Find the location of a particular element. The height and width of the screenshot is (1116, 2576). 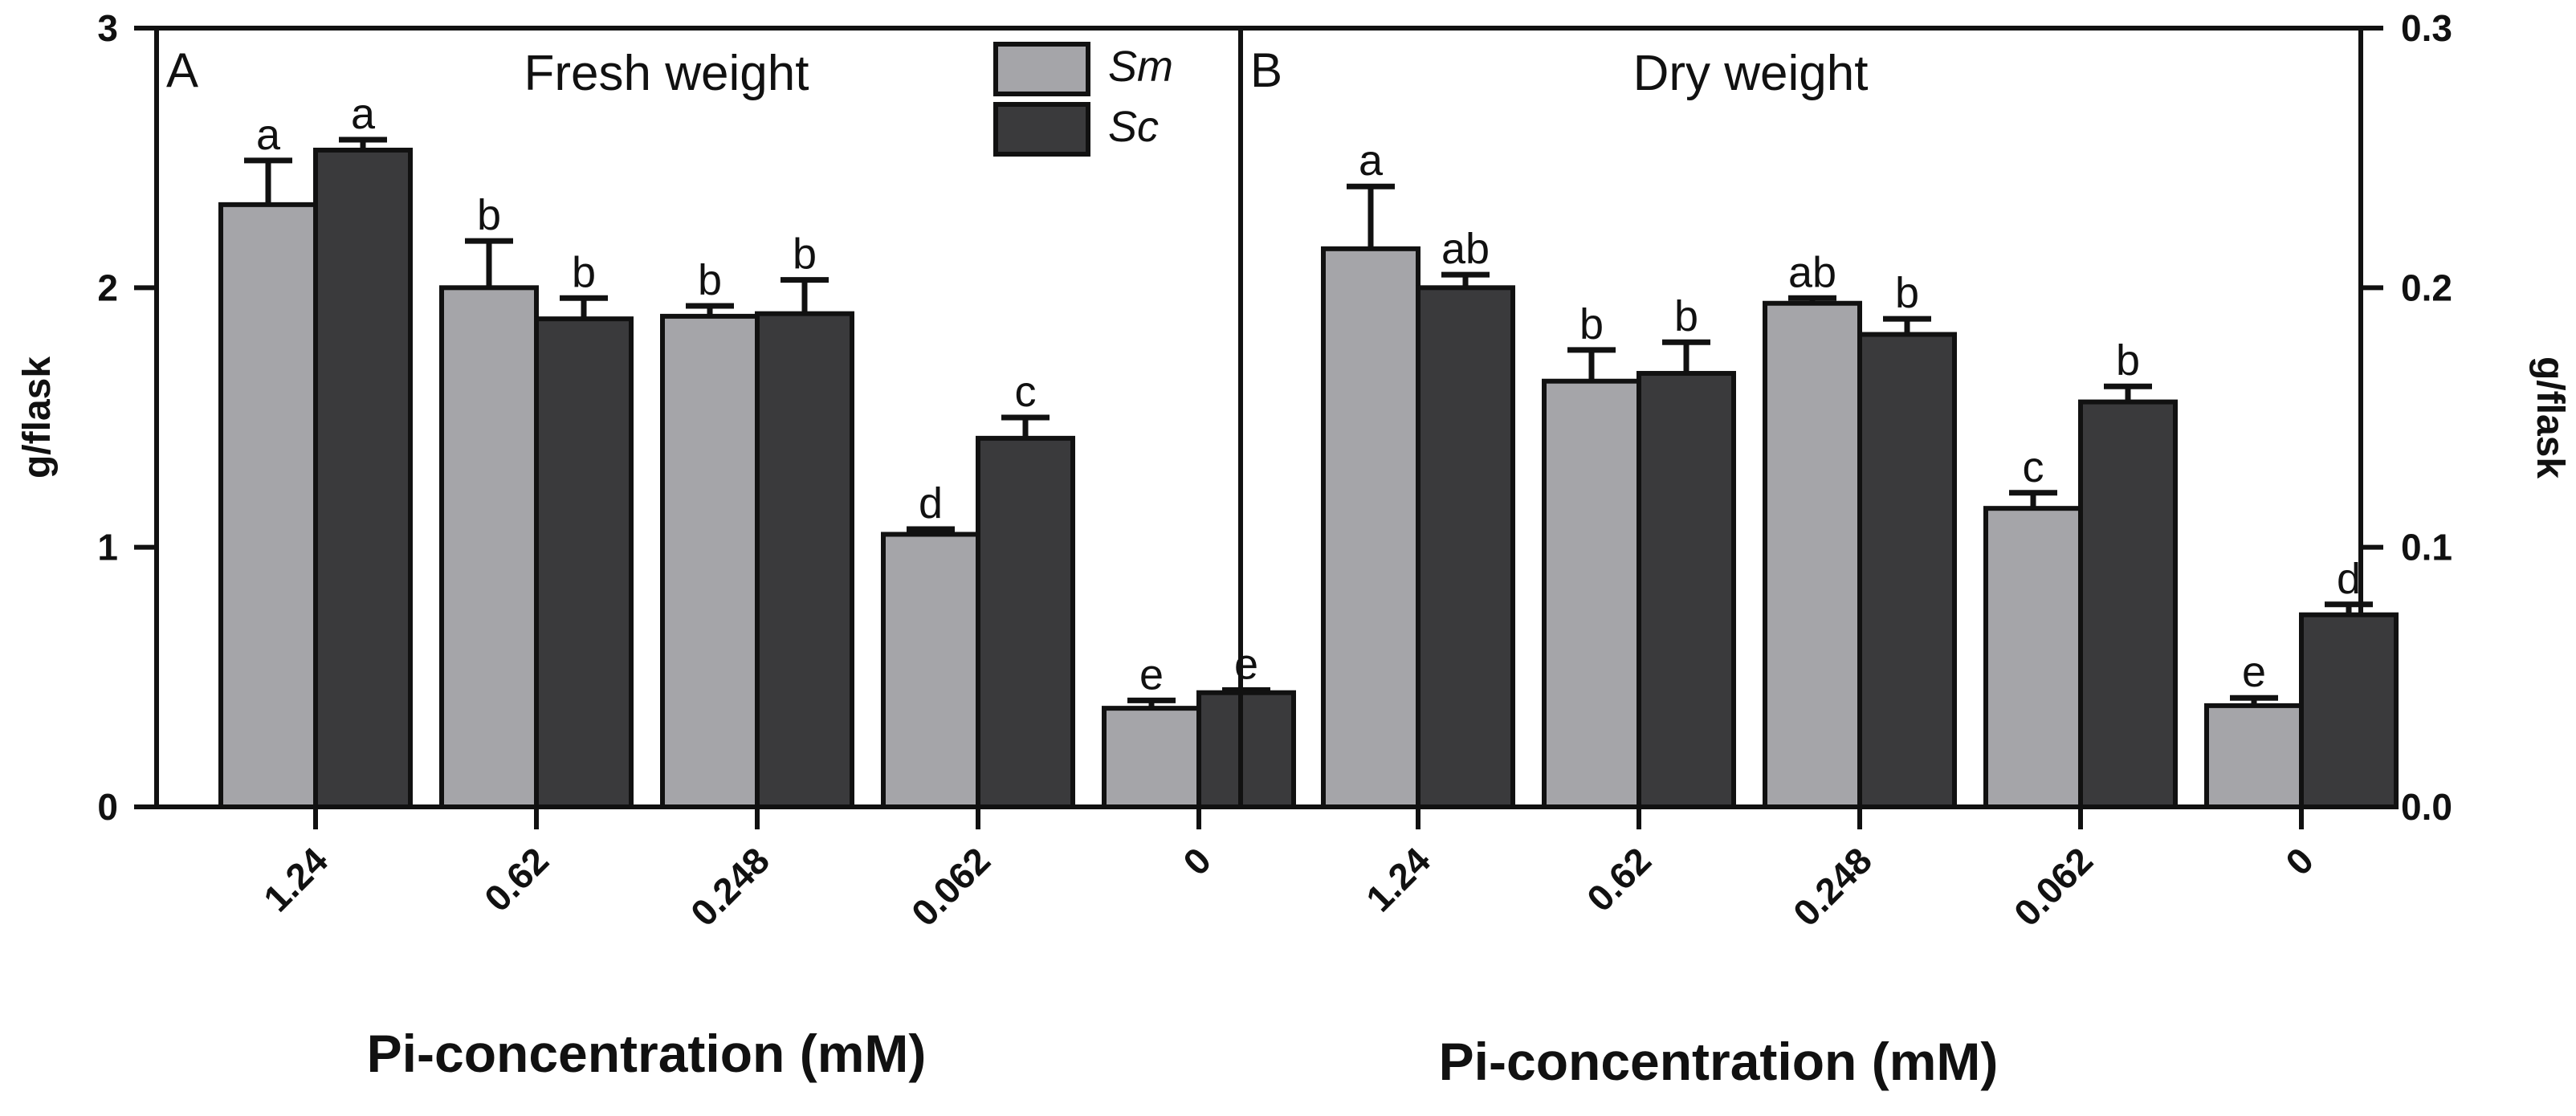

y-tick-label-a: 1 is located at coordinates (107, 547).